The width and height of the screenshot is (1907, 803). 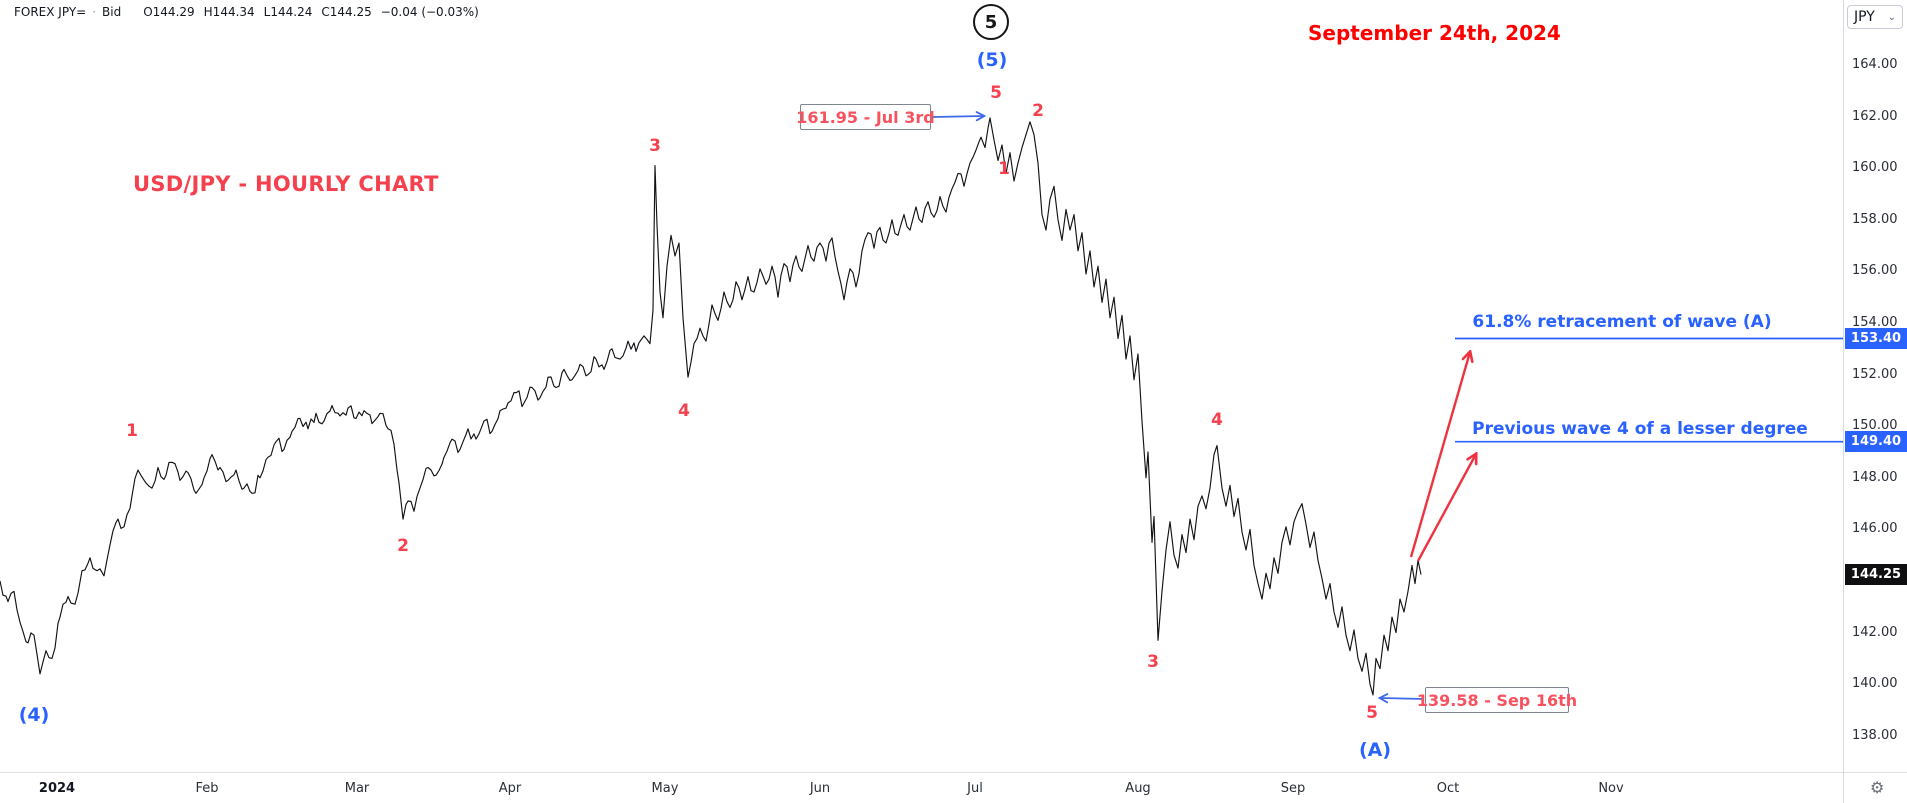 I want to click on wave-label-(A): (A), so click(x=1375, y=750).